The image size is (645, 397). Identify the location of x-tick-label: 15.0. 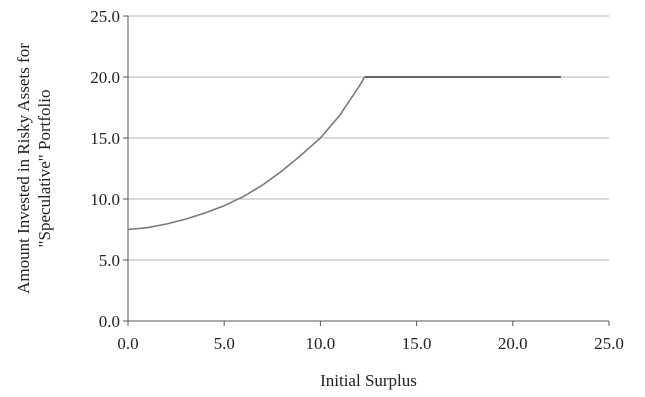
(417, 343).